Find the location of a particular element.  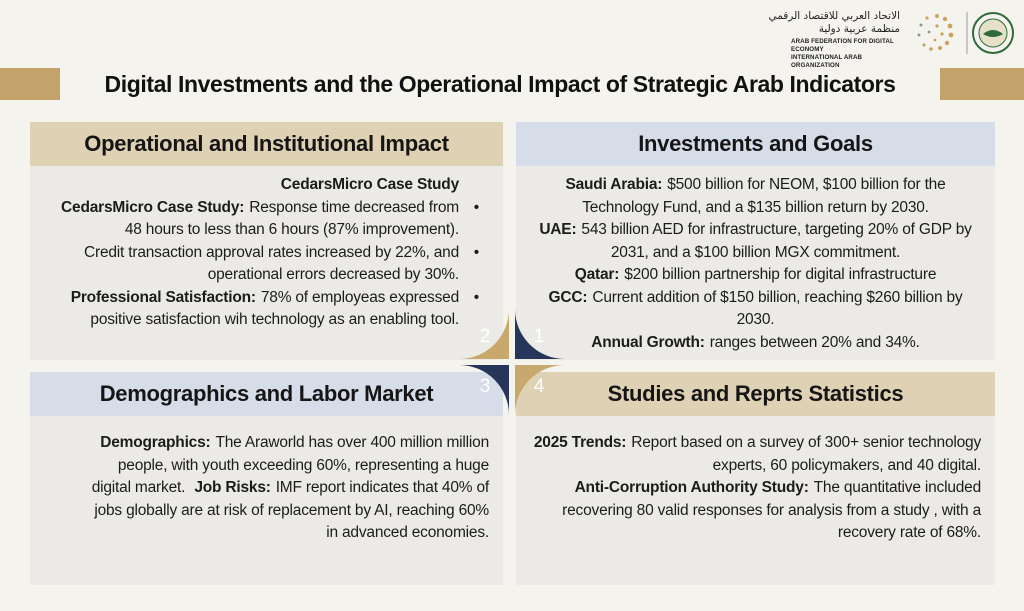

quadrant-number: 1 is located at coordinates (539, 336).